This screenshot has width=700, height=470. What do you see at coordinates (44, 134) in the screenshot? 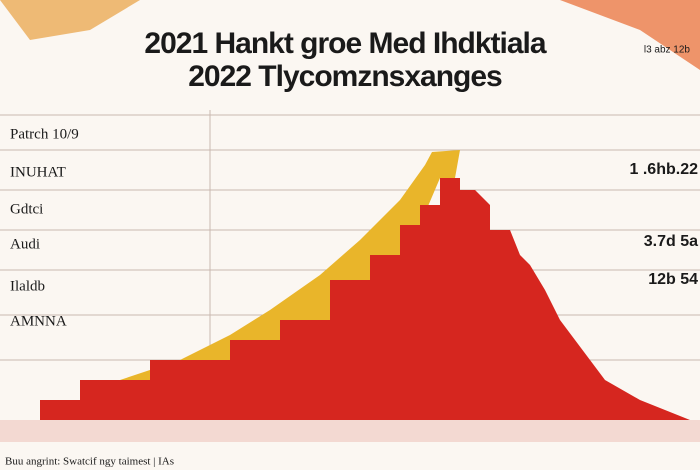
I see `row-label: Patrch 10/9` at bounding box center [44, 134].